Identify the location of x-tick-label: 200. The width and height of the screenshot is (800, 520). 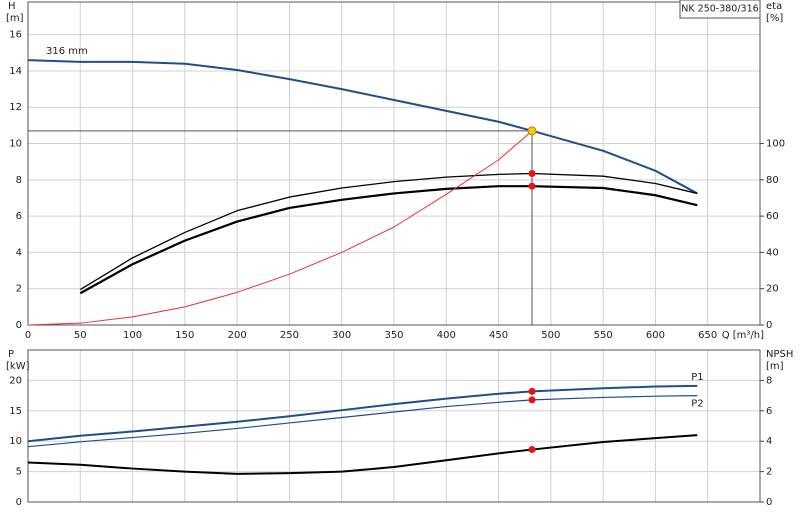
(237, 335).